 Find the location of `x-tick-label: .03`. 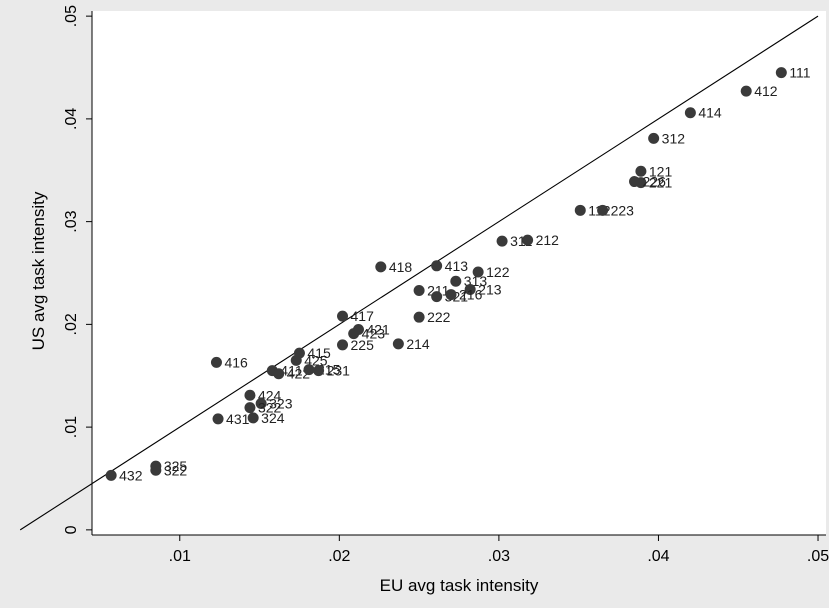

x-tick-label: .03 is located at coordinates (499, 556).